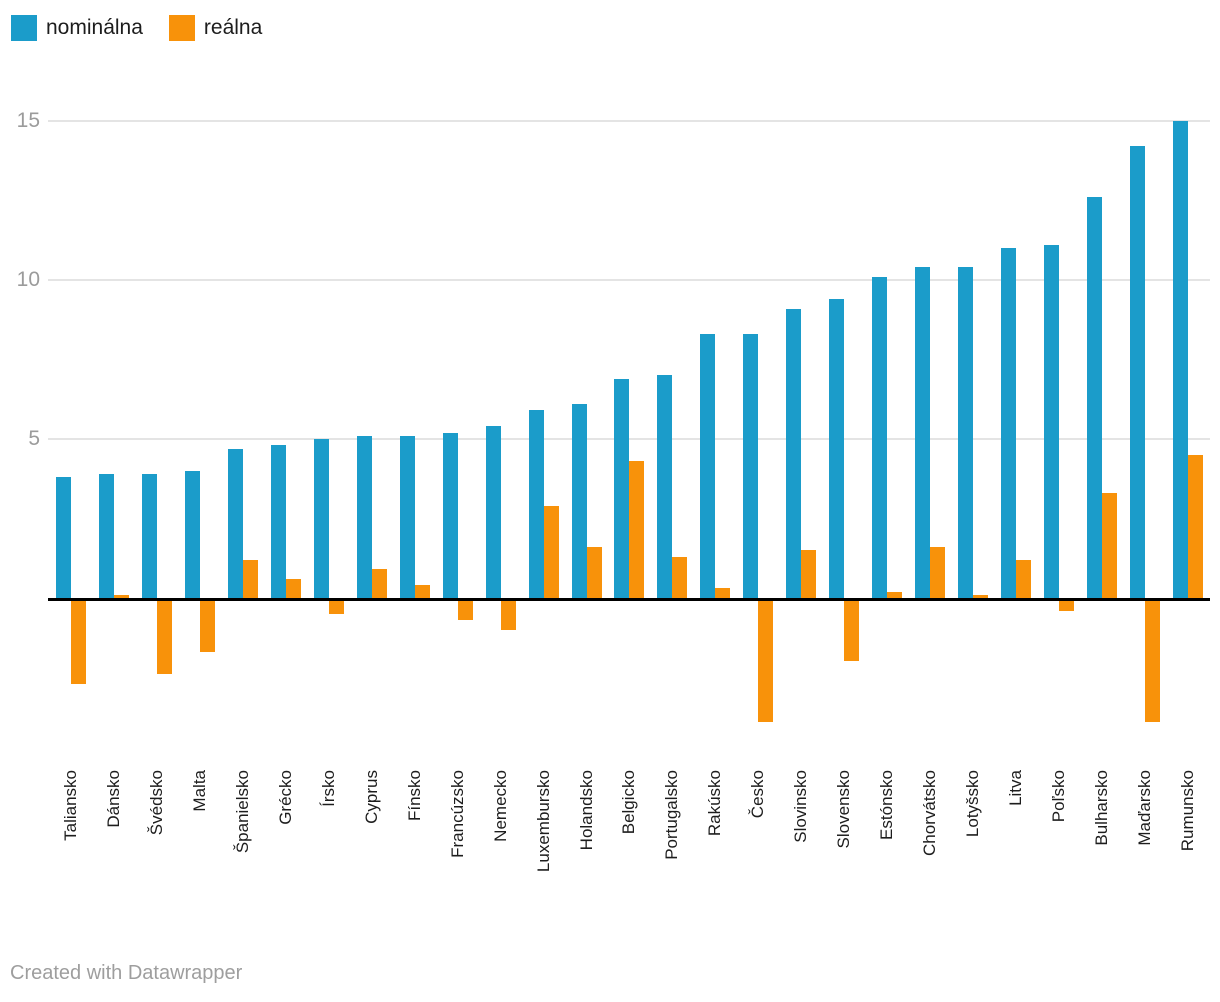  I want to click on x-axis-label: Malta, so click(199, 791).